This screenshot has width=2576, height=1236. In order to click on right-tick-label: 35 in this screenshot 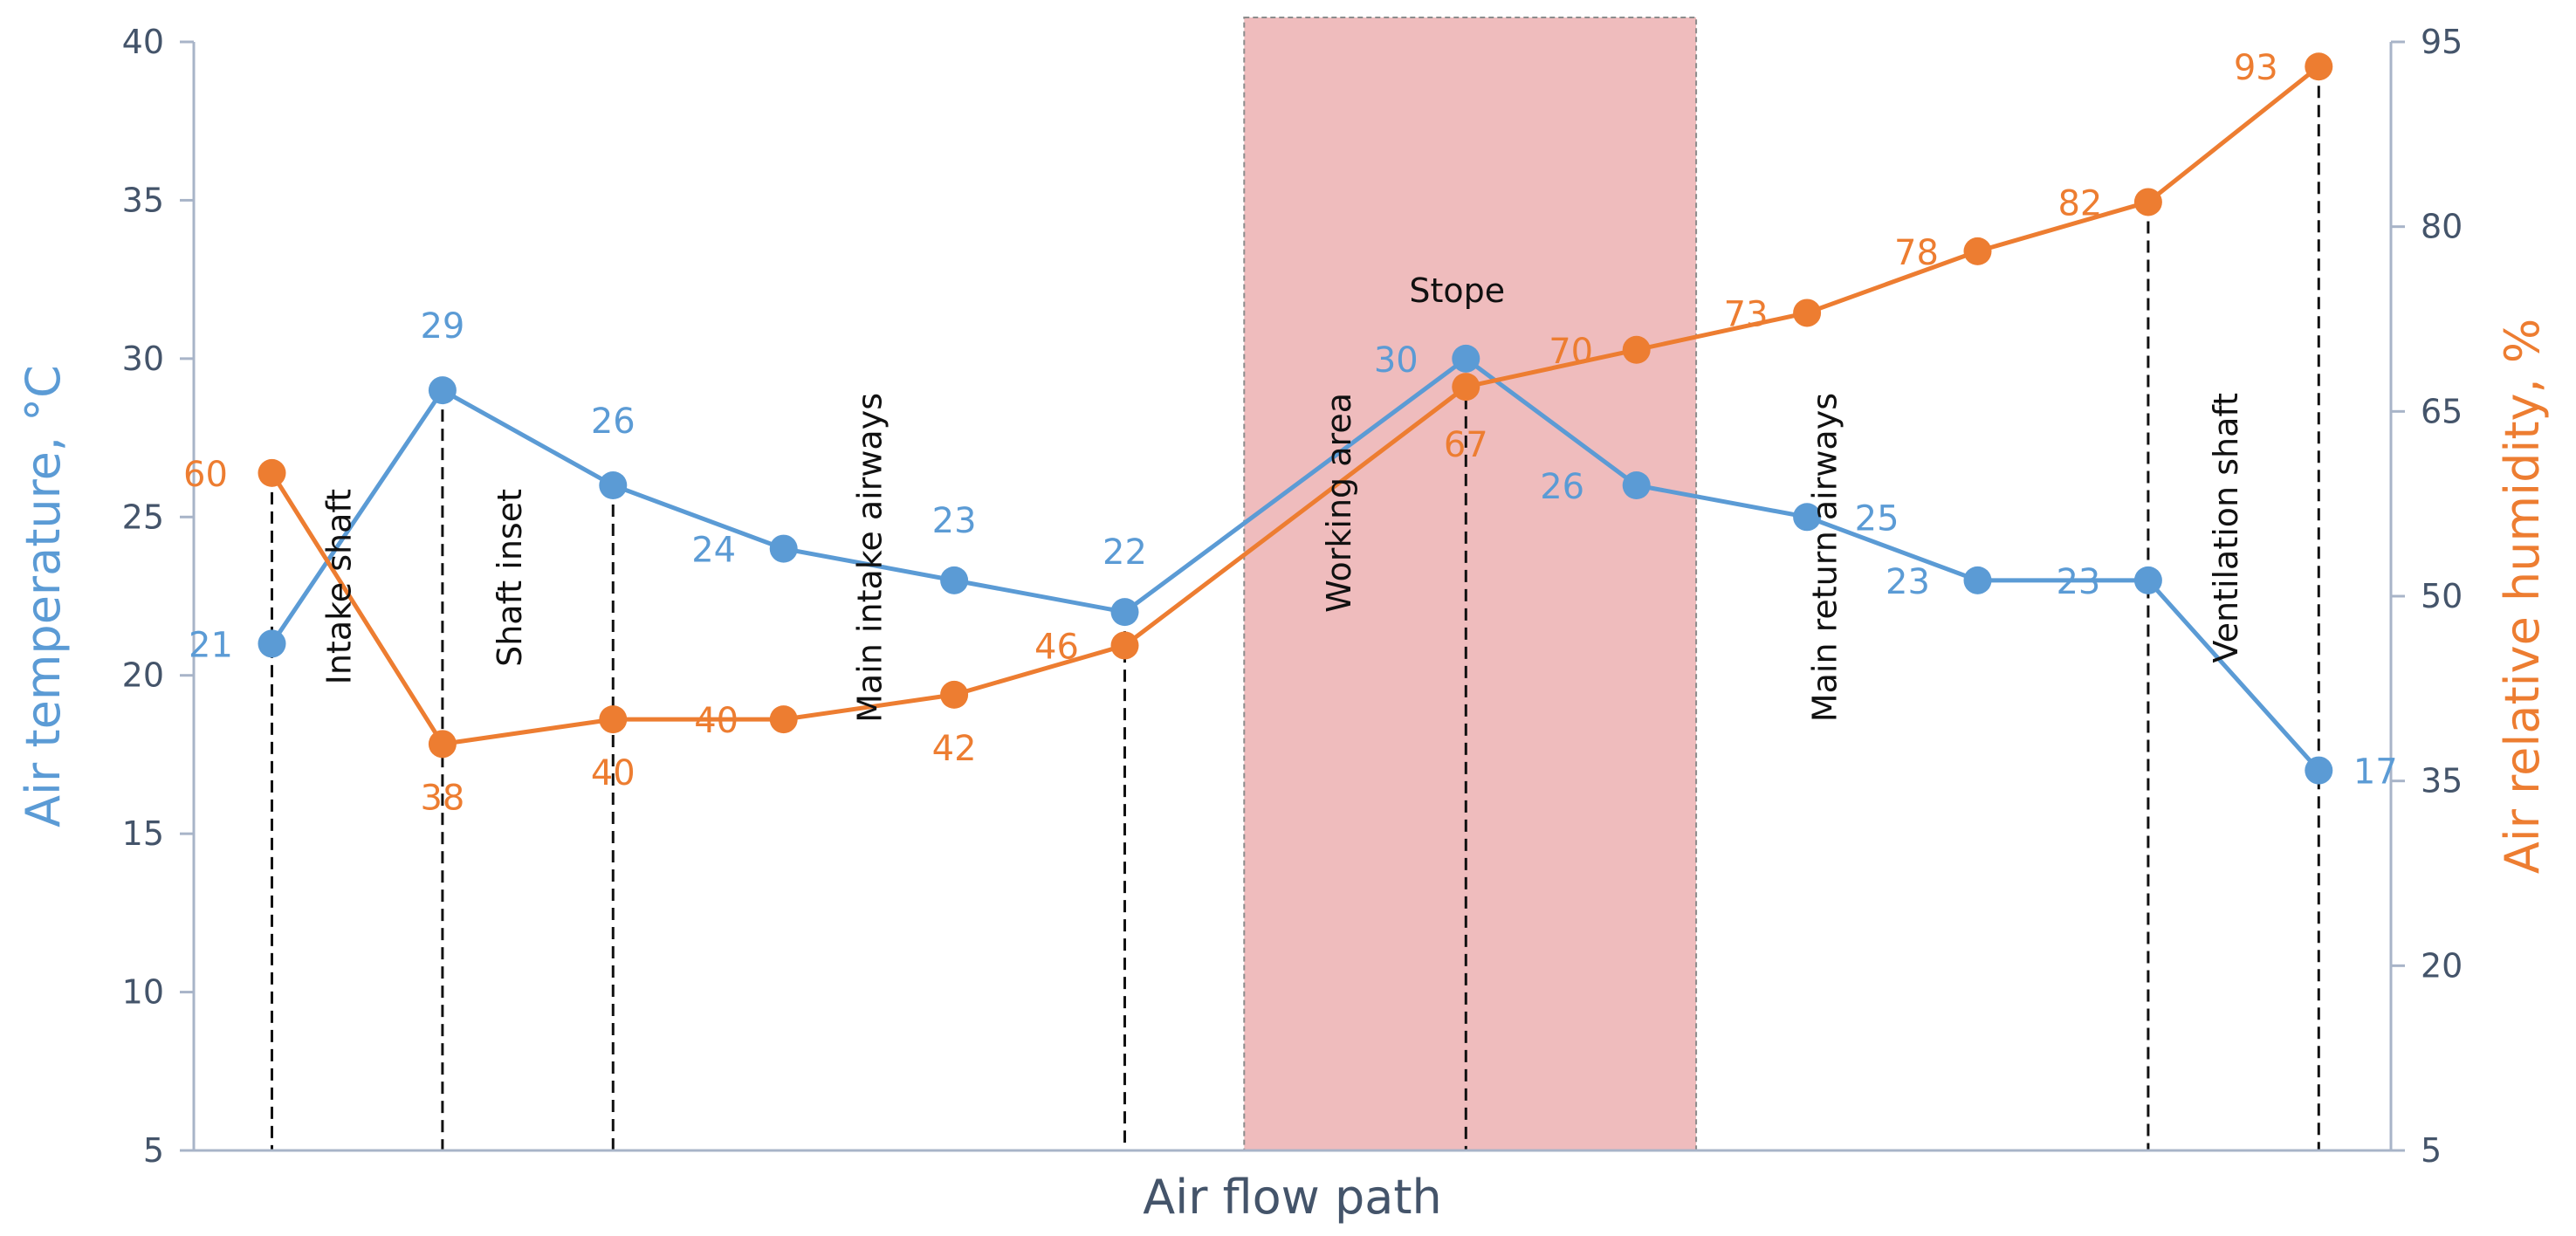, I will do `click(2442, 781)`.